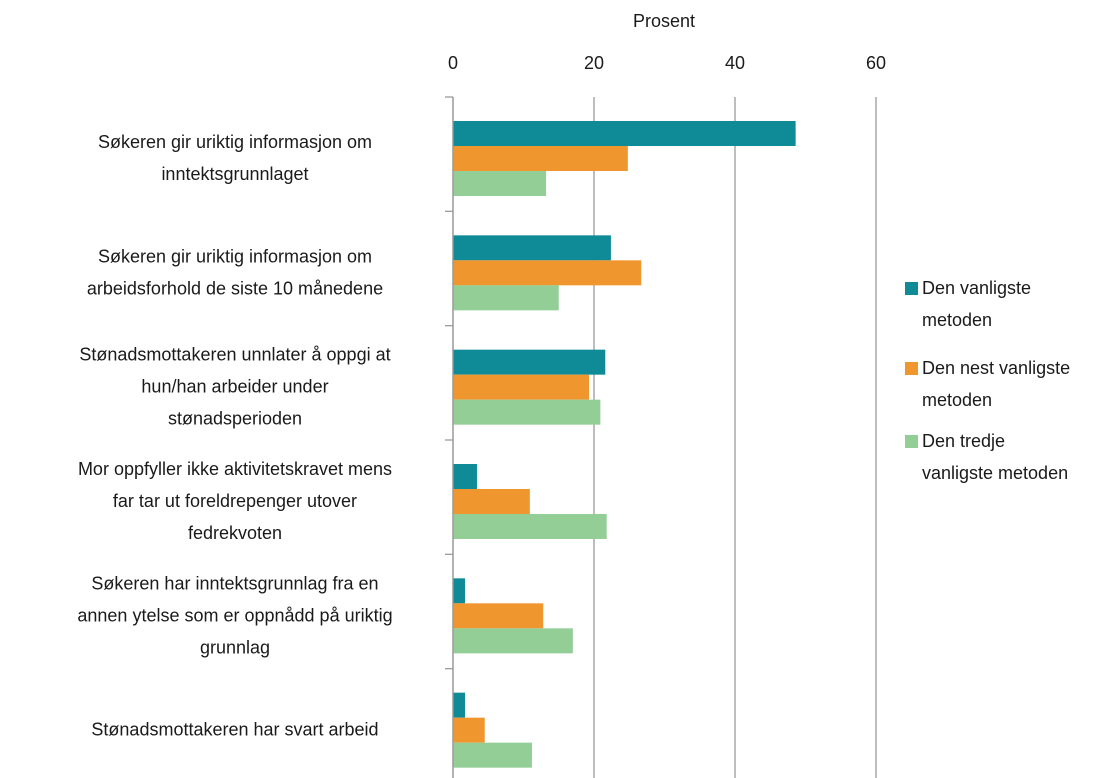 The width and height of the screenshot is (1117, 778). What do you see at coordinates (234, 615) in the screenshot?
I see `y-tick-label: annen ytelse som er oppnådd på uriktig` at bounding box center [234, 615].